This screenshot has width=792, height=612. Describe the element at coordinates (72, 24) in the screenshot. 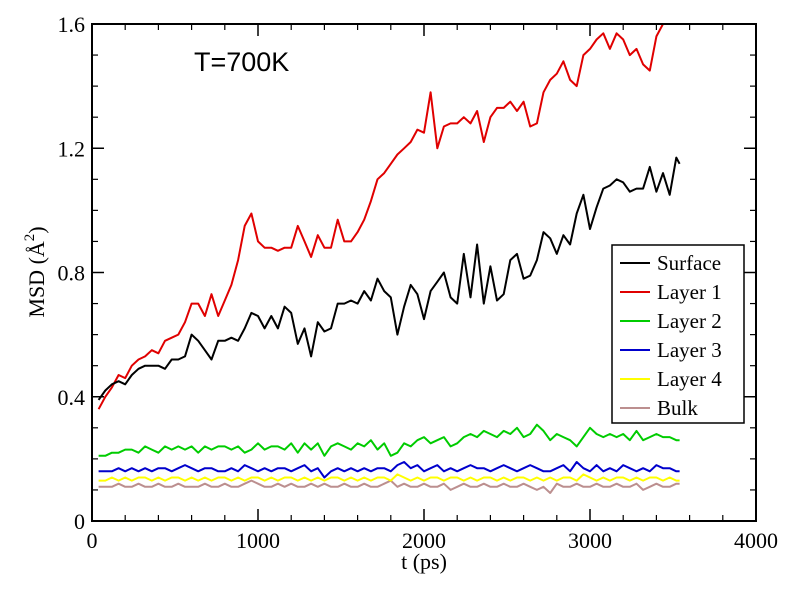

I see `y-tick-label: 1.6` at that location.